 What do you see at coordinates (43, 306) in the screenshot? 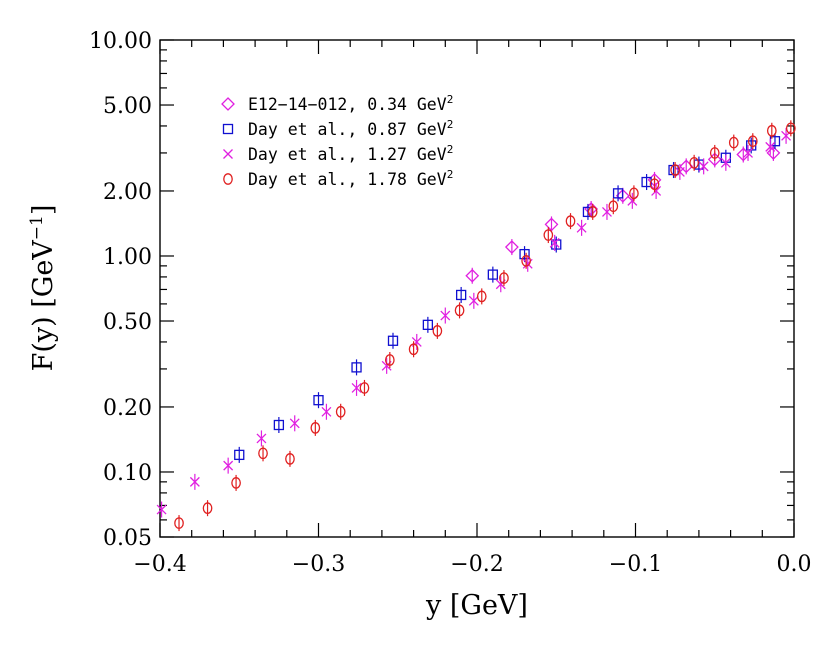
I see `y-axis-title-main: F(y) [GeV` at bounding box center [43, 306].